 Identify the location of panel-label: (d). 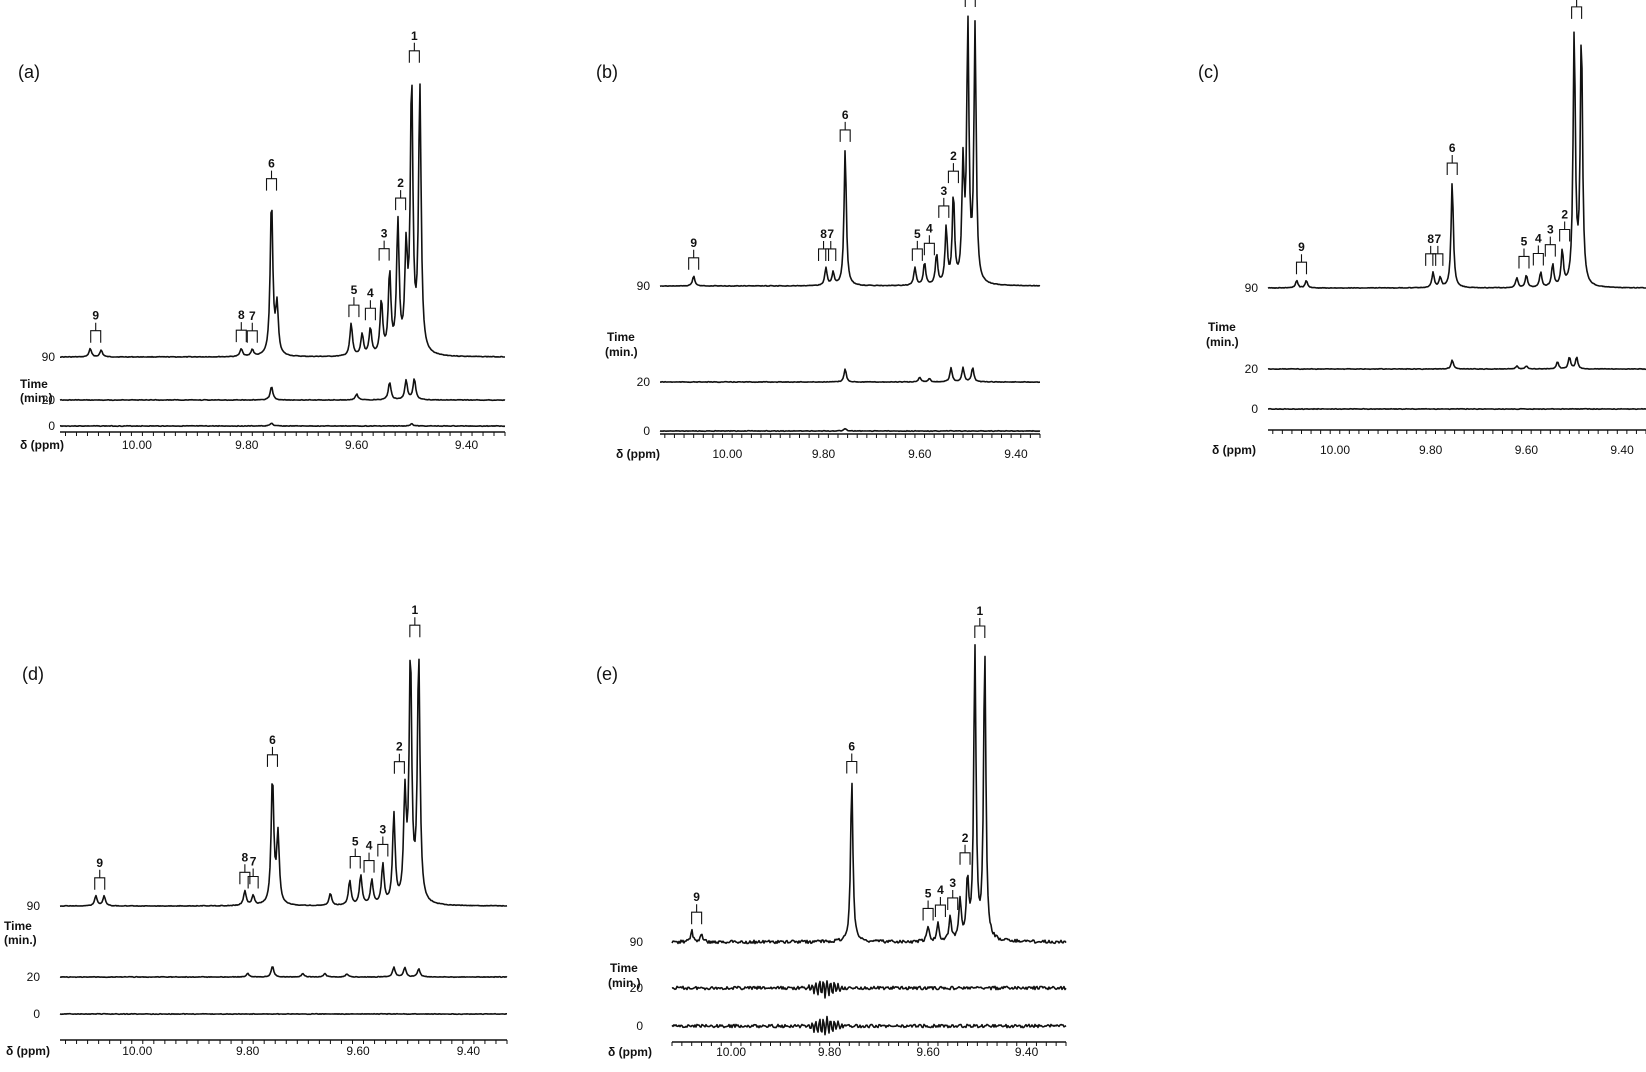
(33, 674).